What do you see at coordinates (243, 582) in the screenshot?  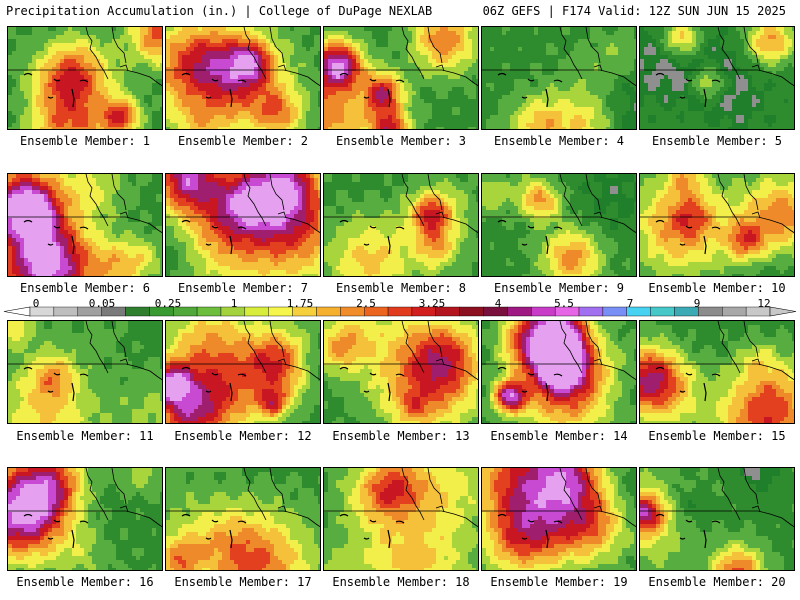 I see `ensemble-member-caption: Ensemble Member: 17` at bounding box center [243, 582].